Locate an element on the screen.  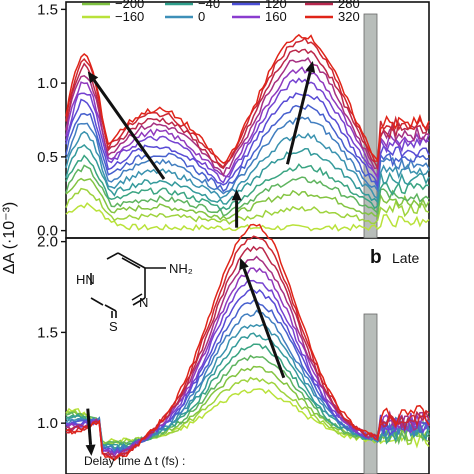
y-axis-label: ΔA (·10⁻³) is located at coordinates (9, 238).